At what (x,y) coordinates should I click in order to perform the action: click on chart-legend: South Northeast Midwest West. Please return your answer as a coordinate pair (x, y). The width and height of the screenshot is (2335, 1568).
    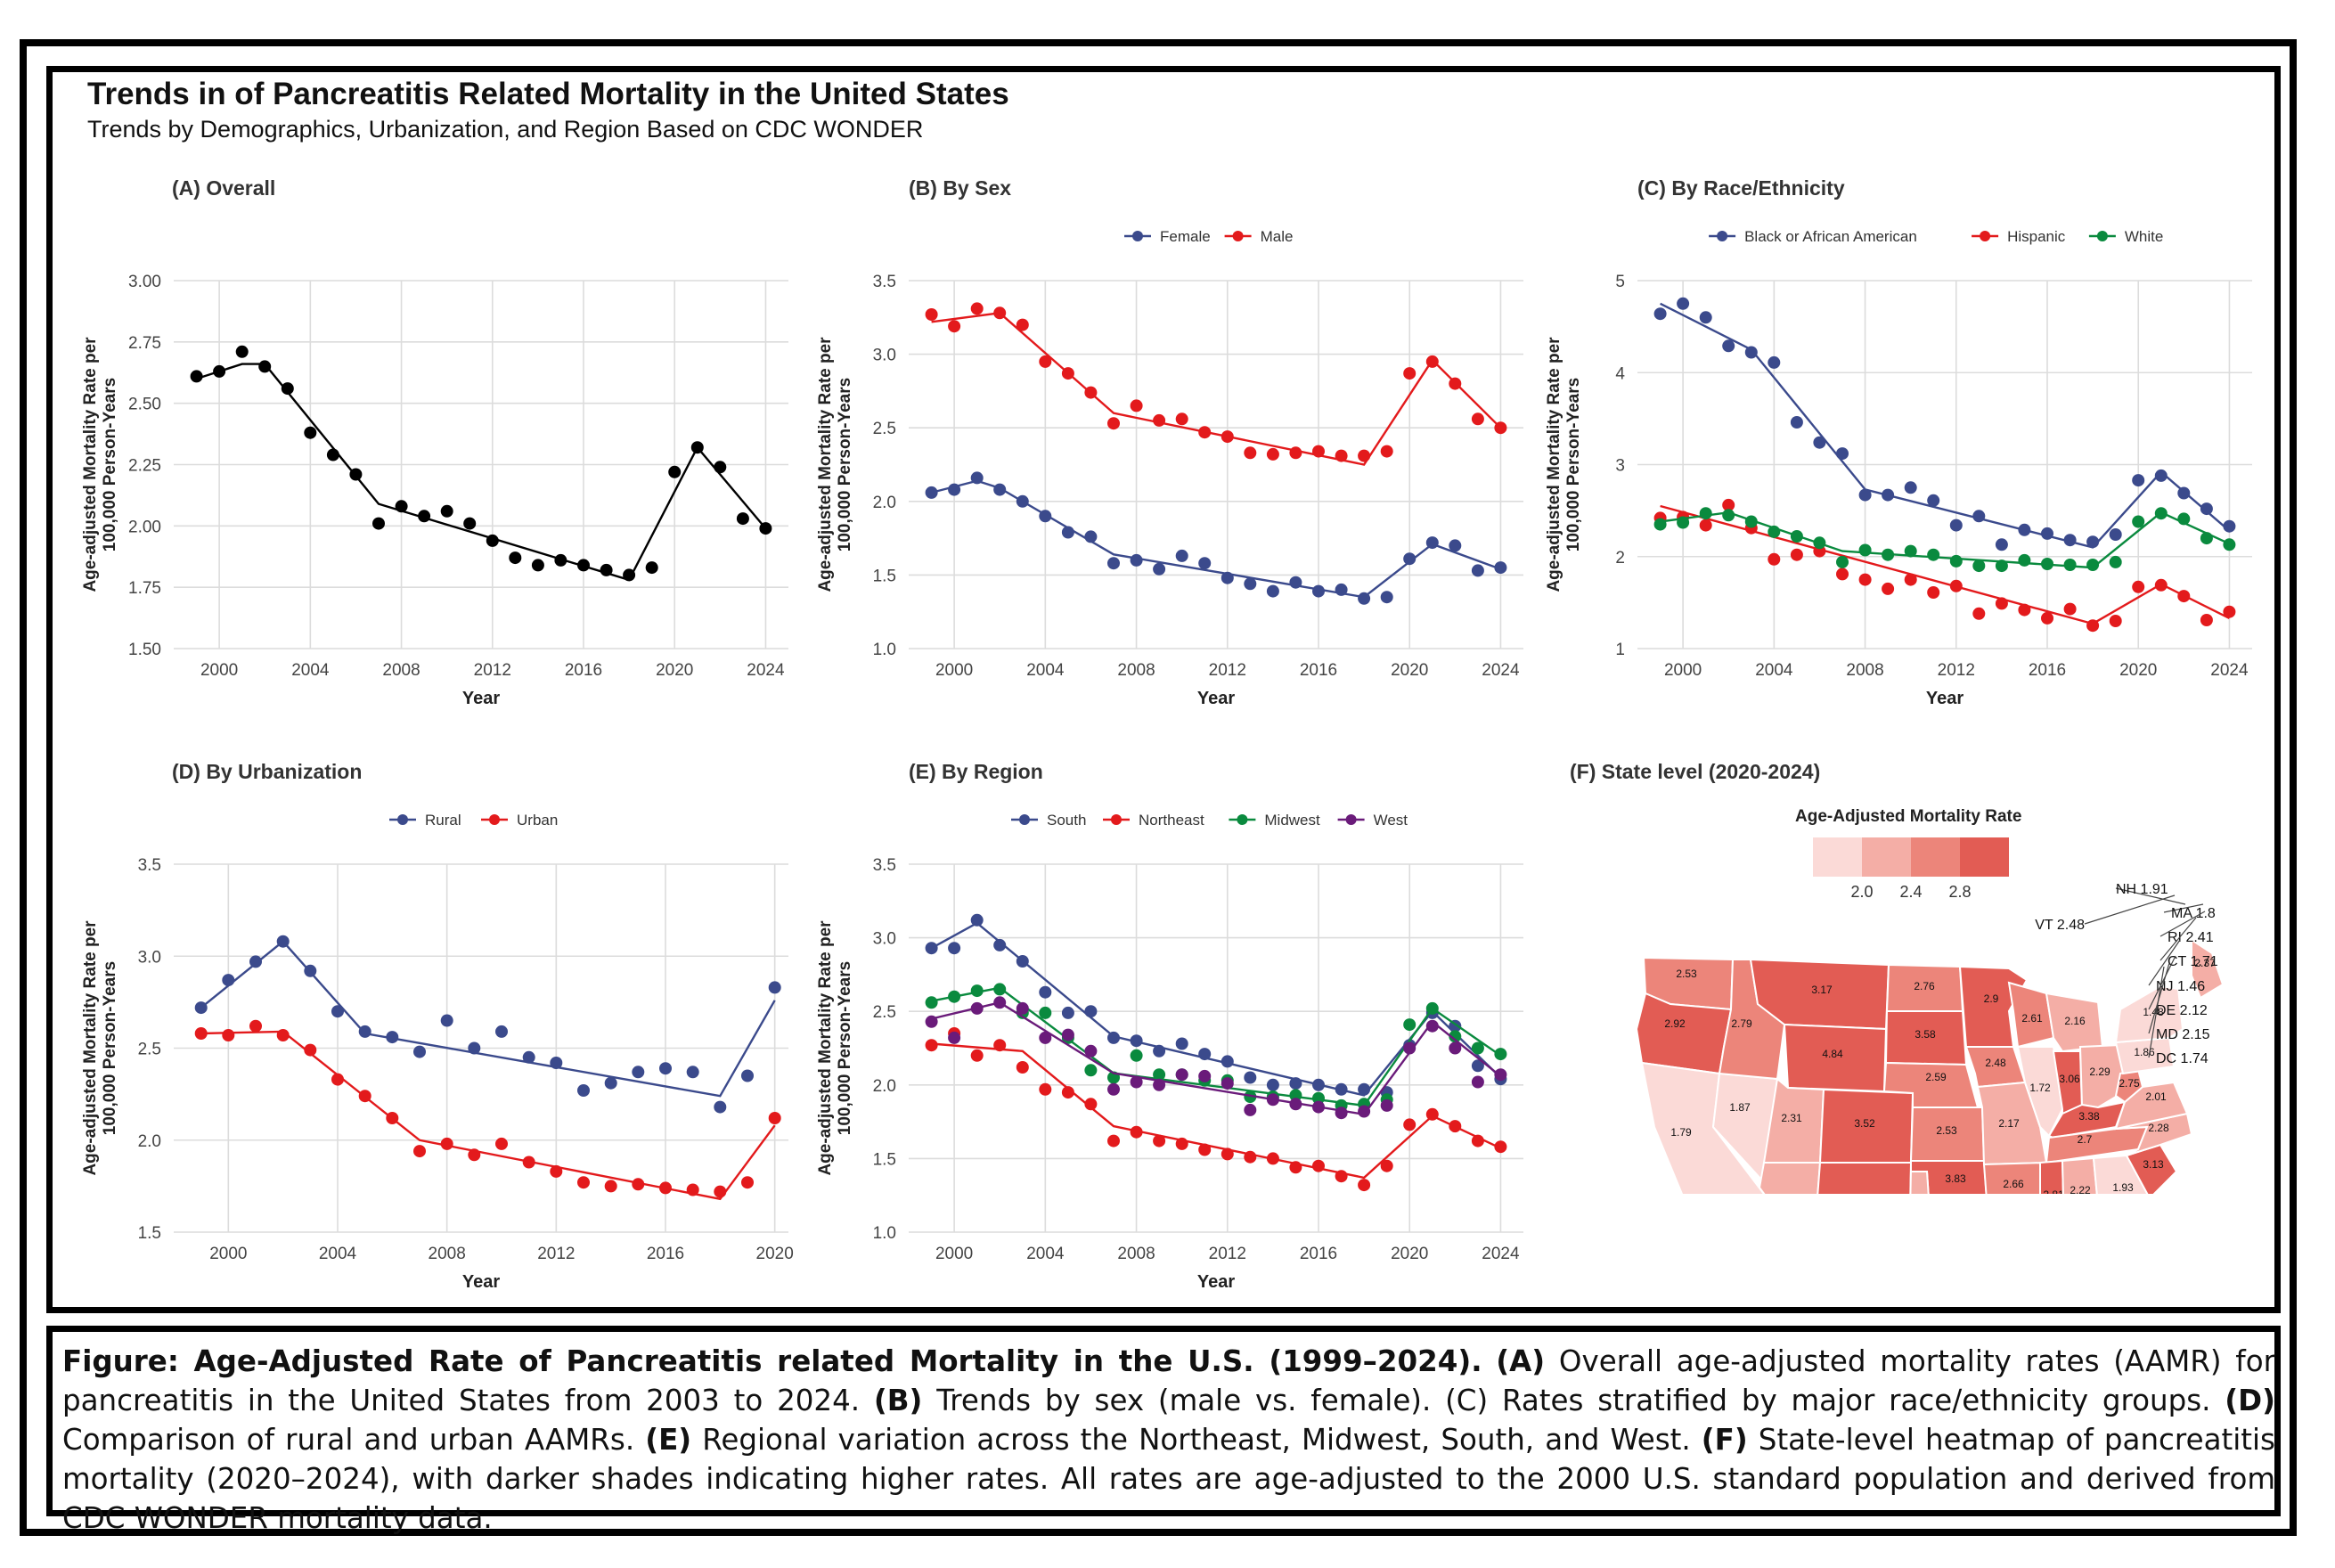
    Looking at the image, I should click on (1209, 820).